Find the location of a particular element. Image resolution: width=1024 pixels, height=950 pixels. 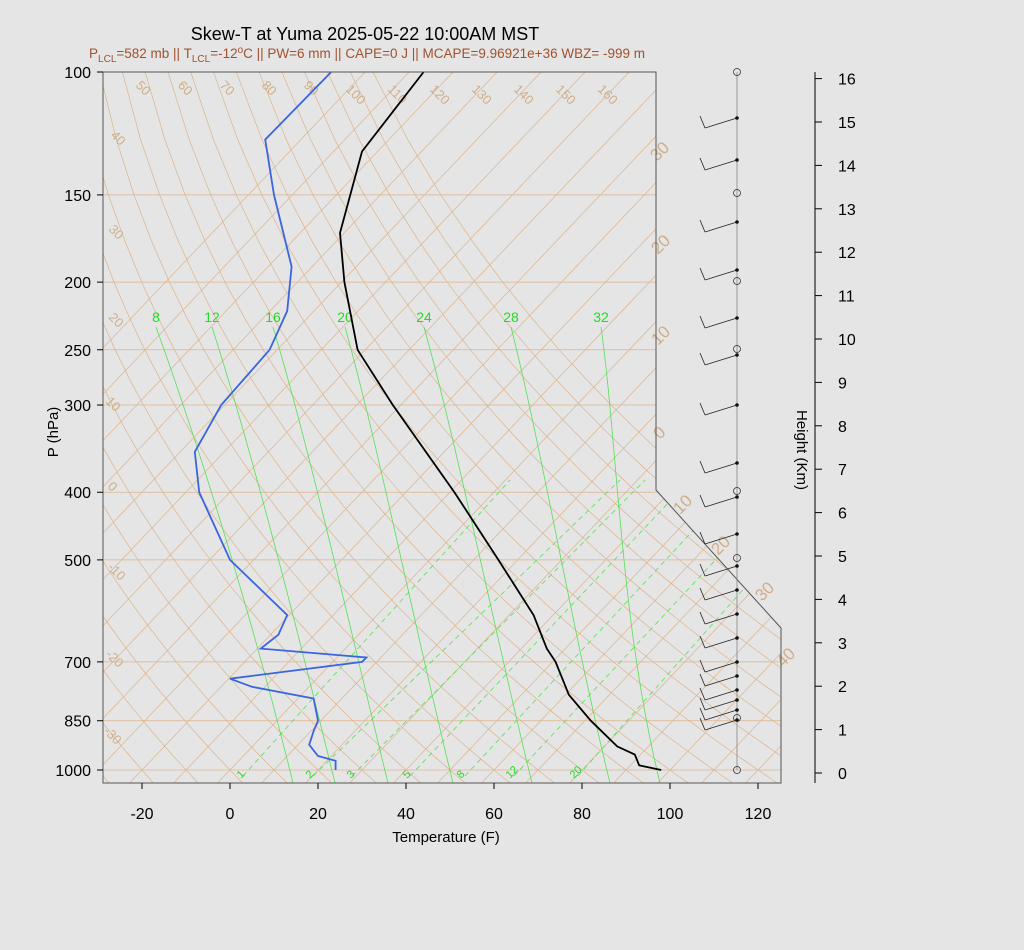

height-tick-label: 16 is located at coordinates (847, 80).